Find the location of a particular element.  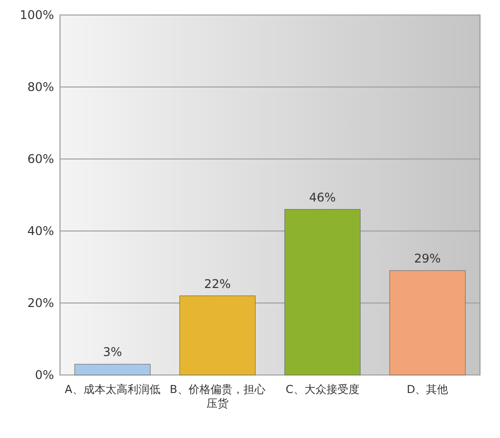

y-tick-label: 0% is located at coordinates (44, 375).